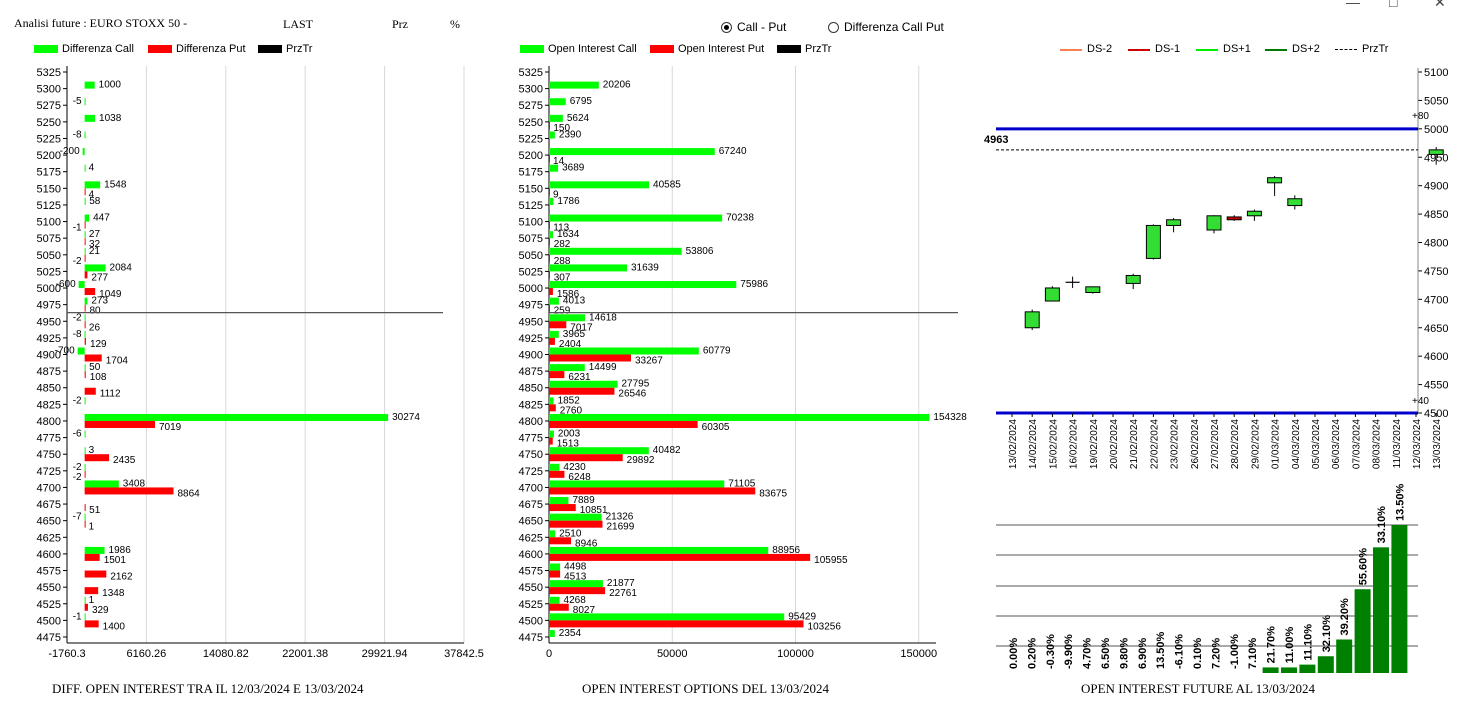 This screenshot has height=701, width=1459. What do you see at coordinates (1353, 5) in the screenshot?
I see `minimize-icon: —` at bounding box center [1353, 5].